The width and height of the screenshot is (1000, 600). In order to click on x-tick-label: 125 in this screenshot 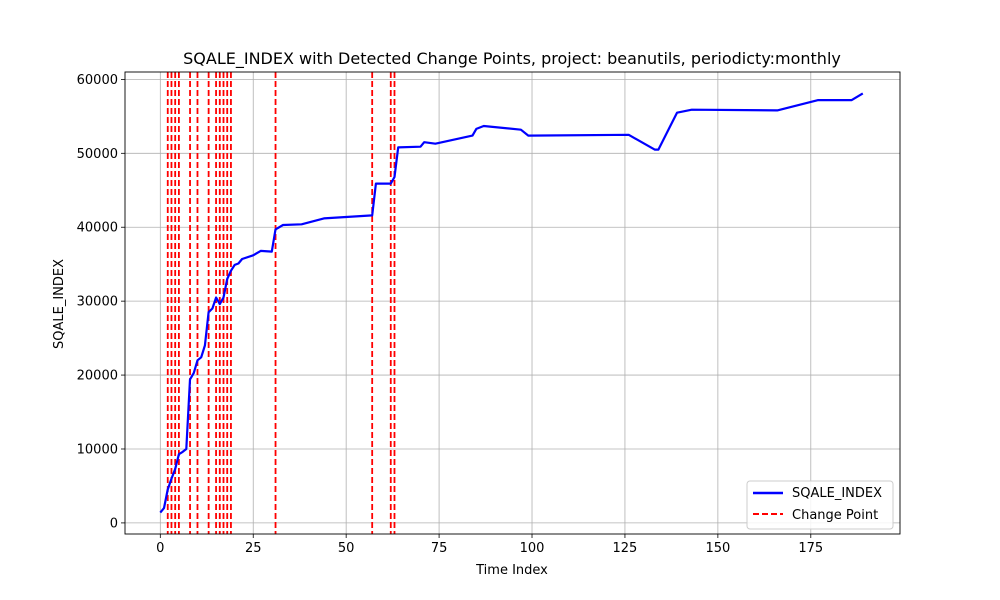, I will do `click(625, 548)`.